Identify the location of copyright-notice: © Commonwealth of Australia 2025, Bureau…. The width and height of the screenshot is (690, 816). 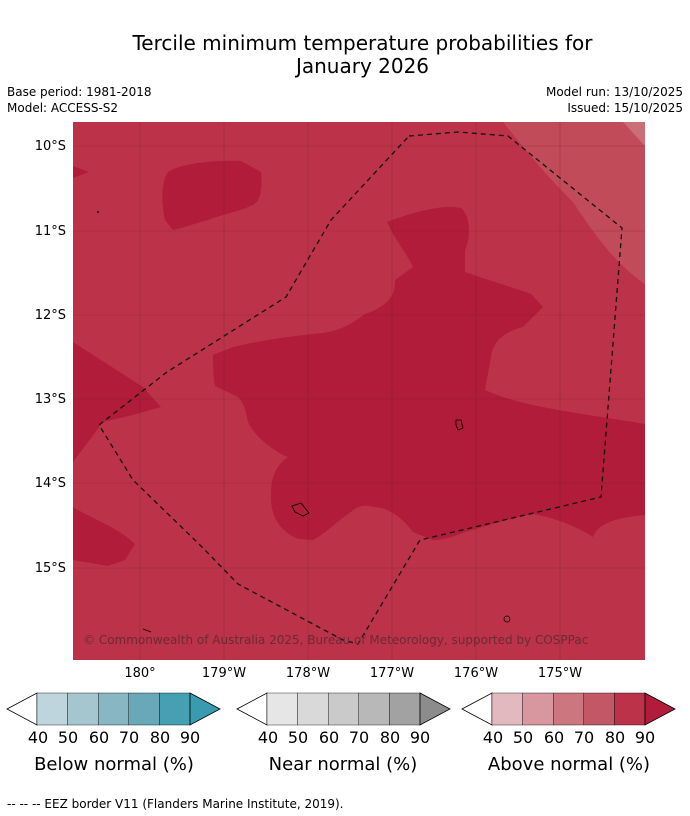
(336, 640).